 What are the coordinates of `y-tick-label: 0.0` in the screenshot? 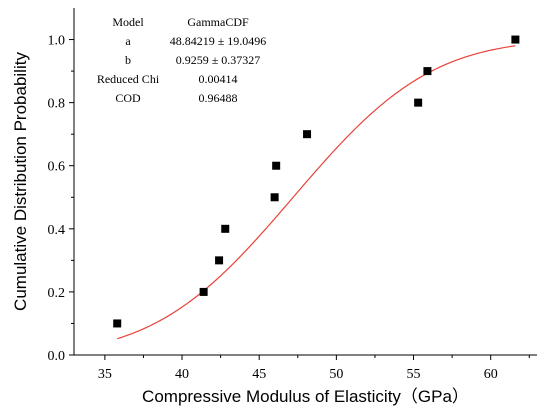 It's located at (57, 356).